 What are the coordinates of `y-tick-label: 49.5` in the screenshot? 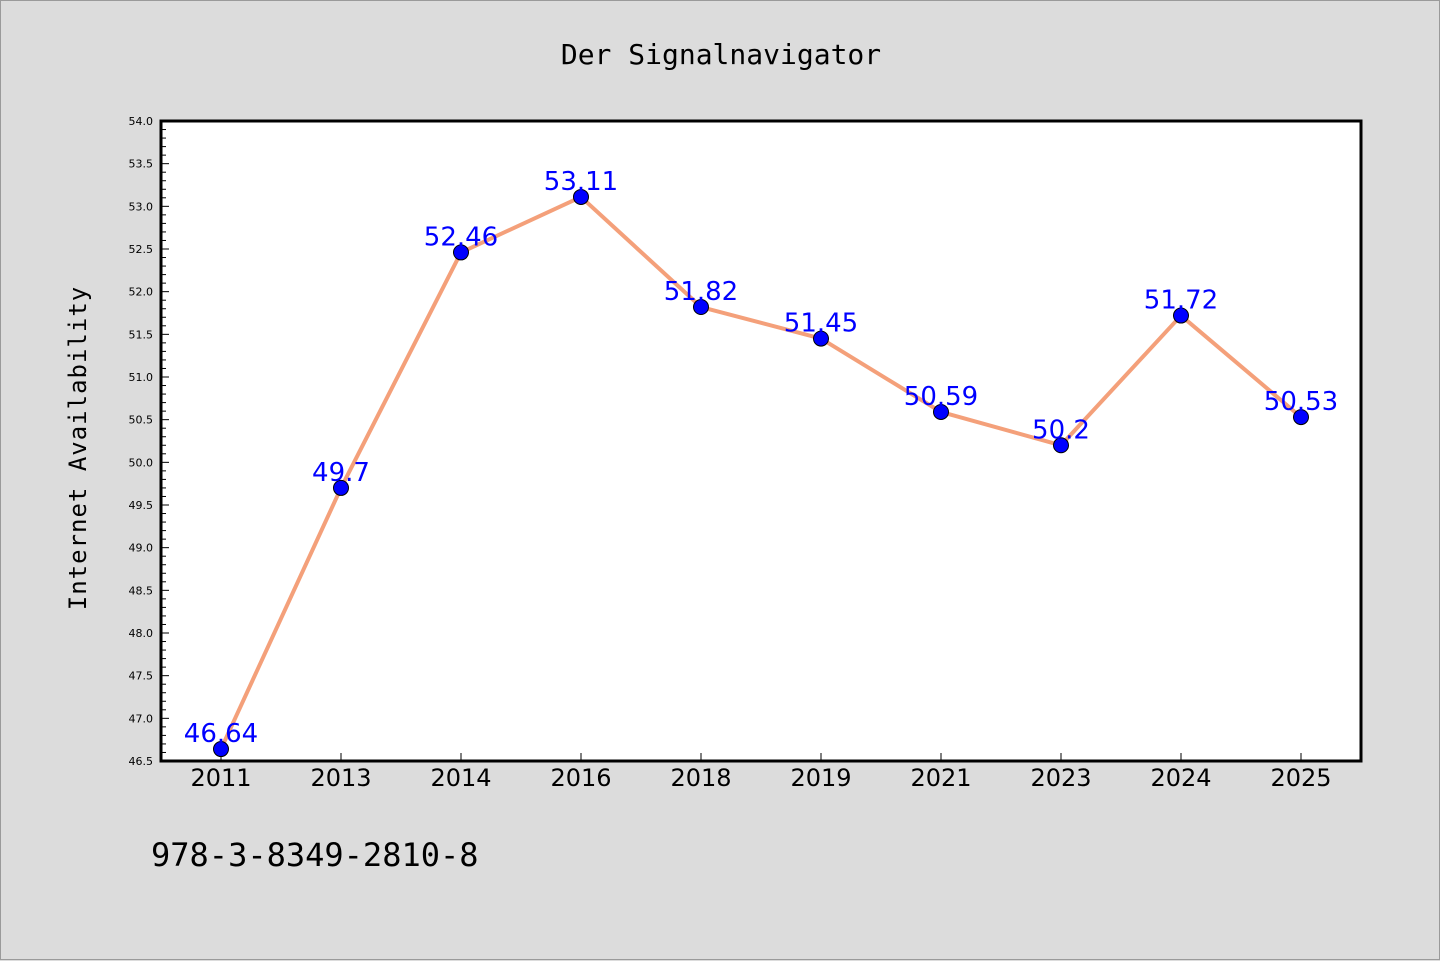 It's located at (141, 505).